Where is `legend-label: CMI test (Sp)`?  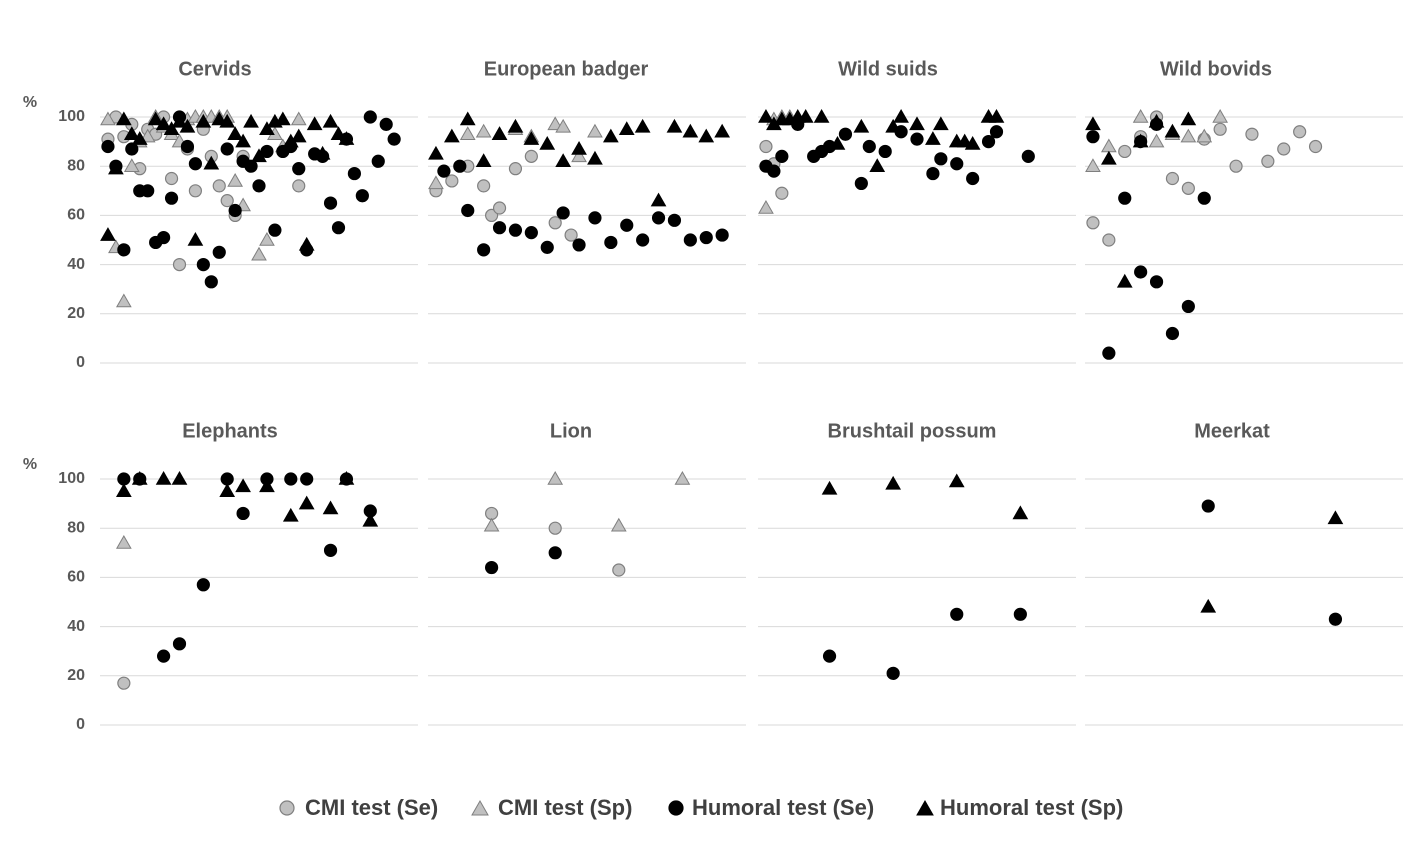
legend-label: CMI test (Sp) is located at coordinates (565, 807).